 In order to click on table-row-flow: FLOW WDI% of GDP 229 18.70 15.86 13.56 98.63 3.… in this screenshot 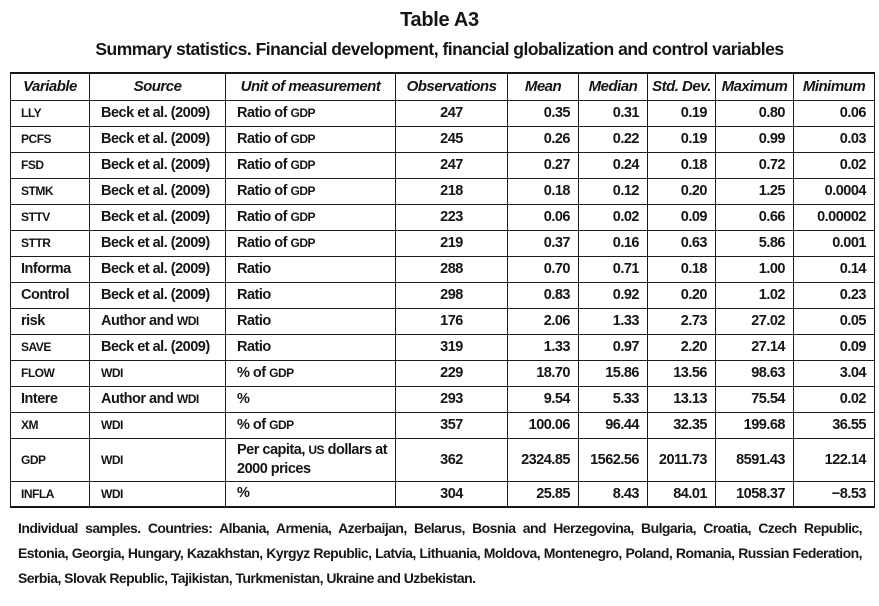, I will do `click(442, 373)`.